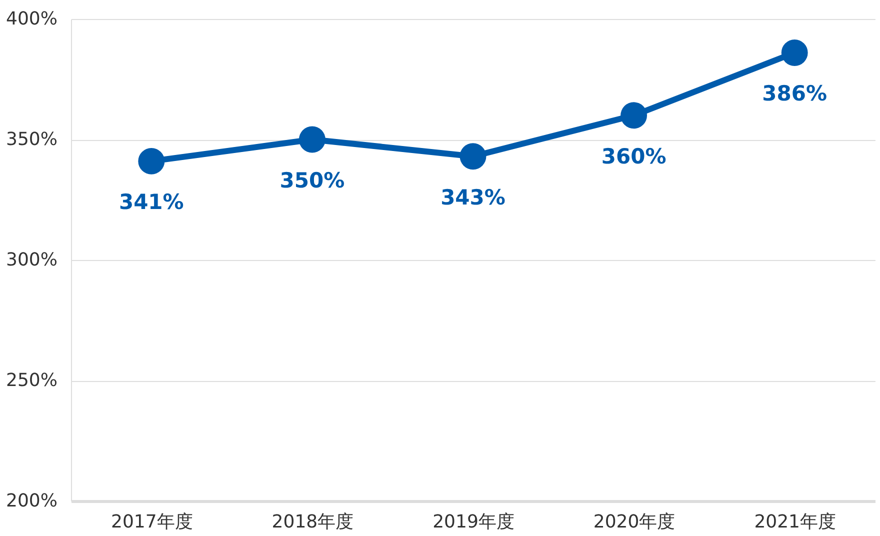  I want to click on y-tick-label: 400%, so click(32, 19).